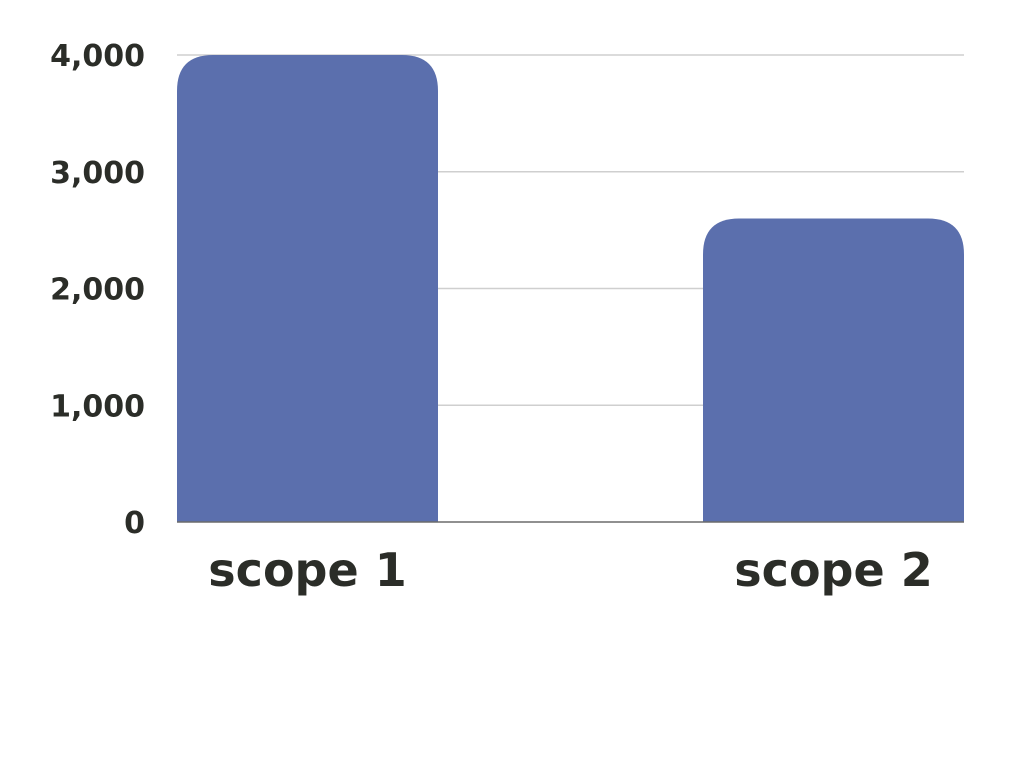  I want to click on x-tick-label: scope 2, so click(833, 570).